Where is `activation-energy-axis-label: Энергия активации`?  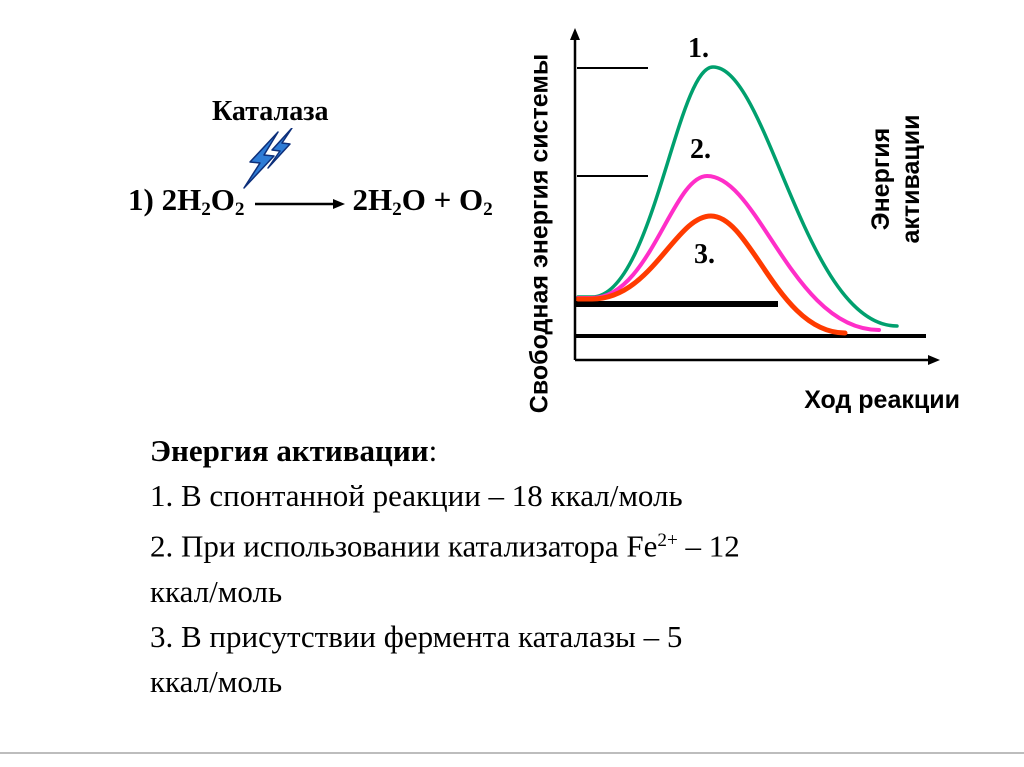 activation-energy-axis-label: Энергия активации is located at coordinates (897, 179).